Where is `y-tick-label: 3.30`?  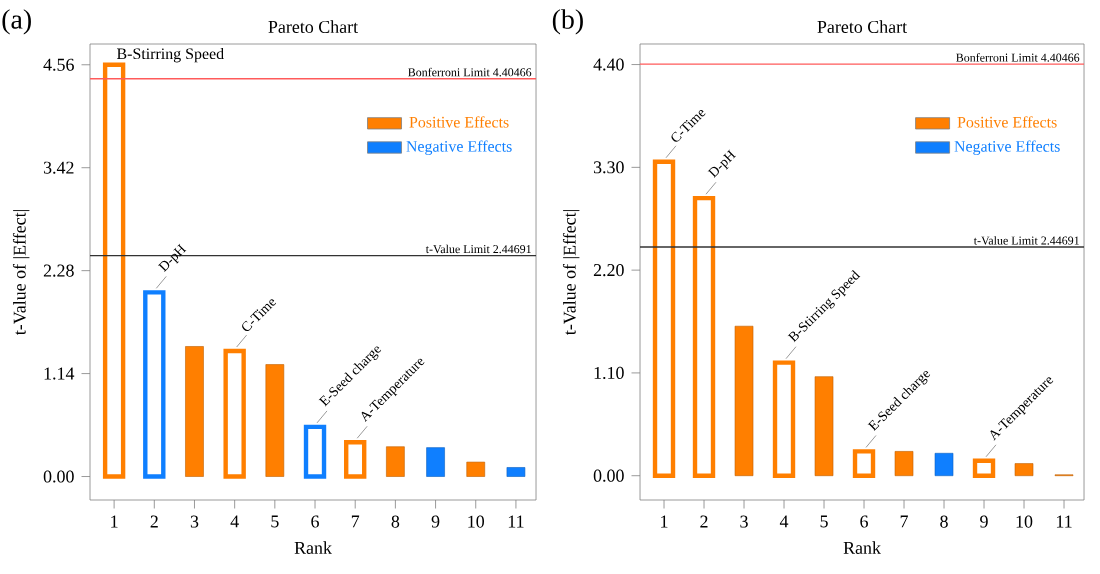
y-tick-label: 3.30 is located at coordinates (608, 167).